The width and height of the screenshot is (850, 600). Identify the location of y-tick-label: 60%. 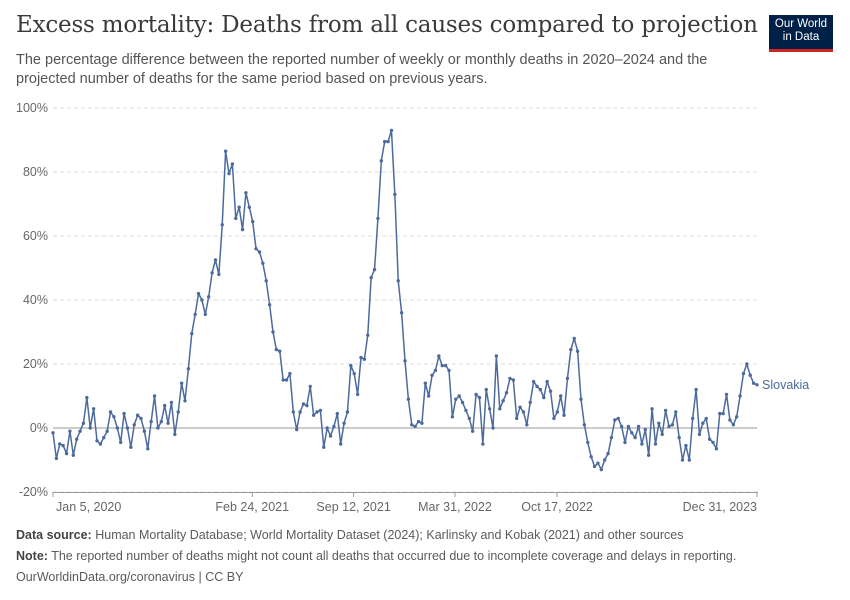
(35, 236).